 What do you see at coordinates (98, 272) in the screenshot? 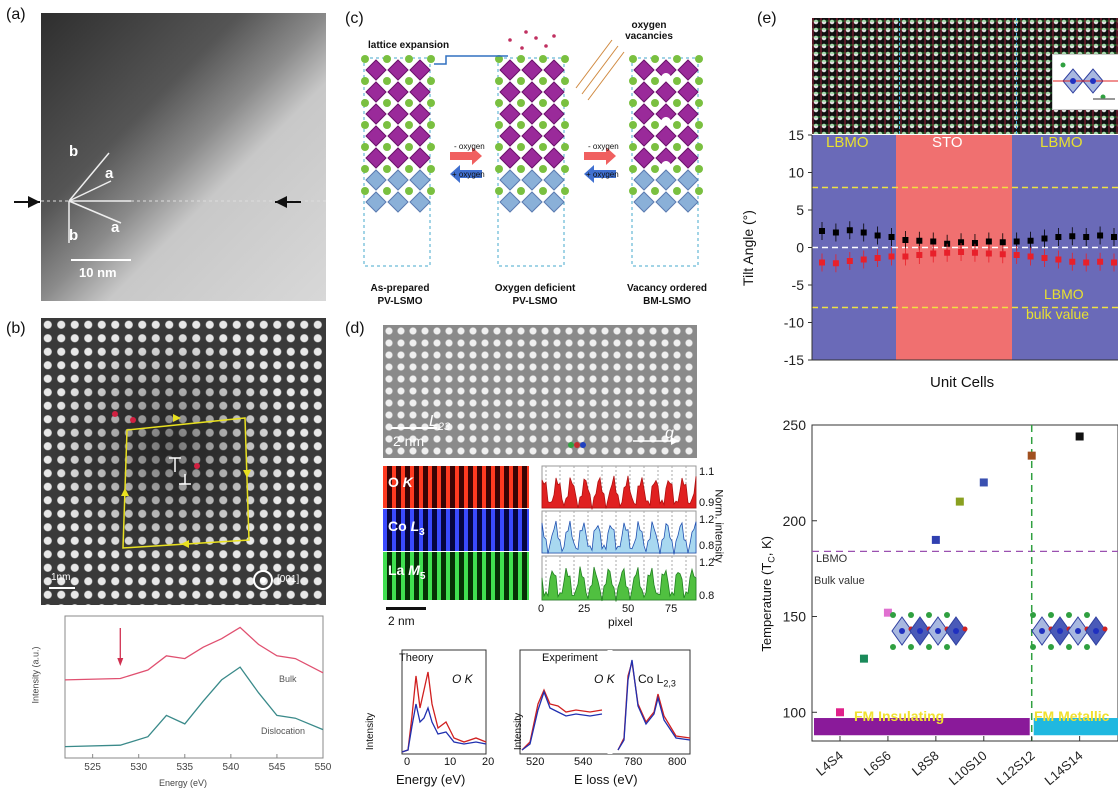
I see `scale-bar-label: 10 nm` at bounding box center [98, 272].